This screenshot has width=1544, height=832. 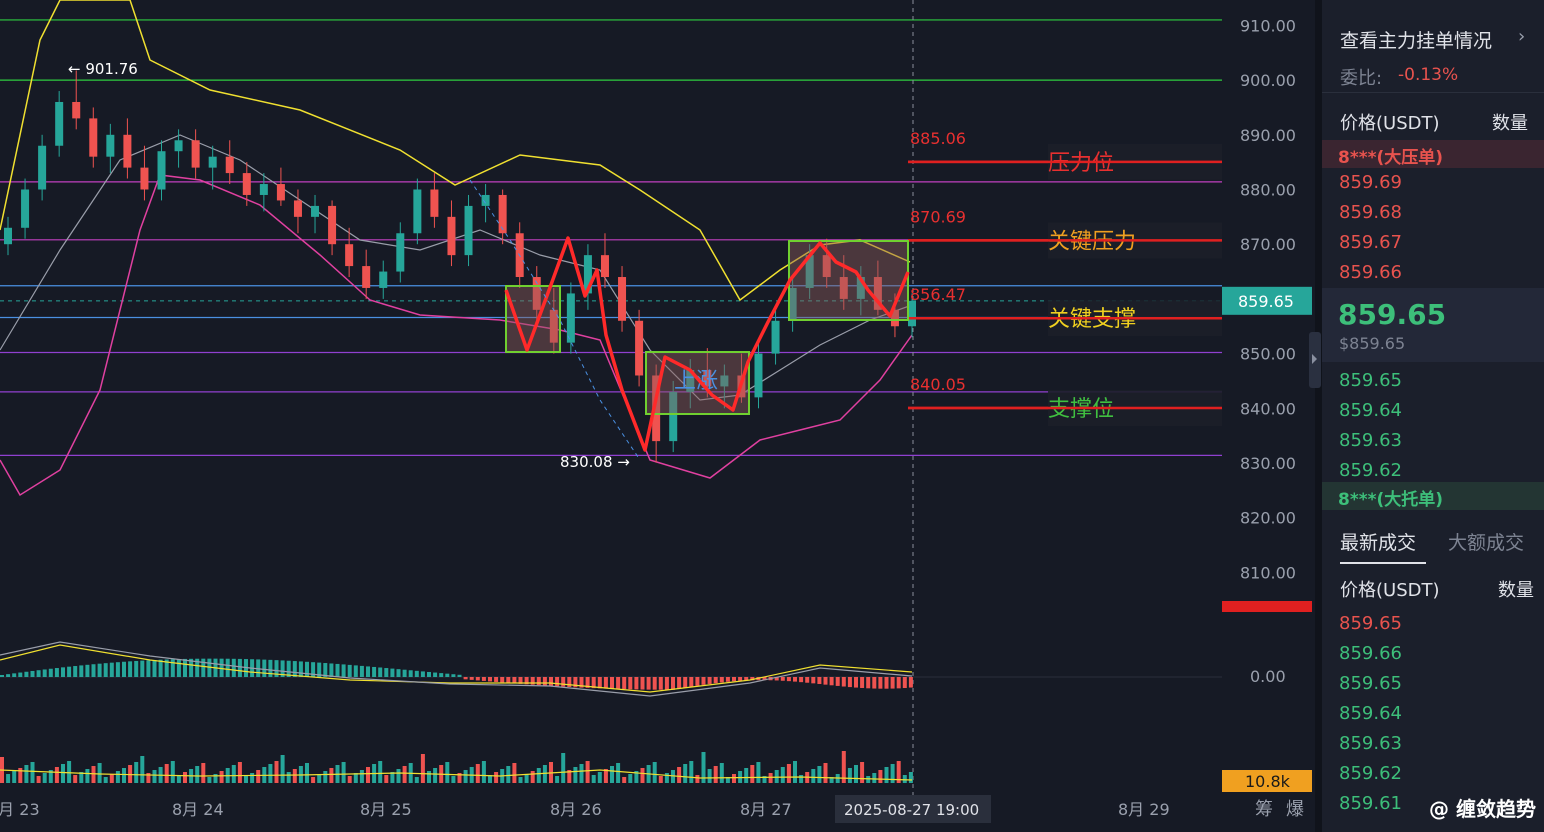 I want to click on tab-latest-trades: 最新成交, so click(x=1378, y=543).